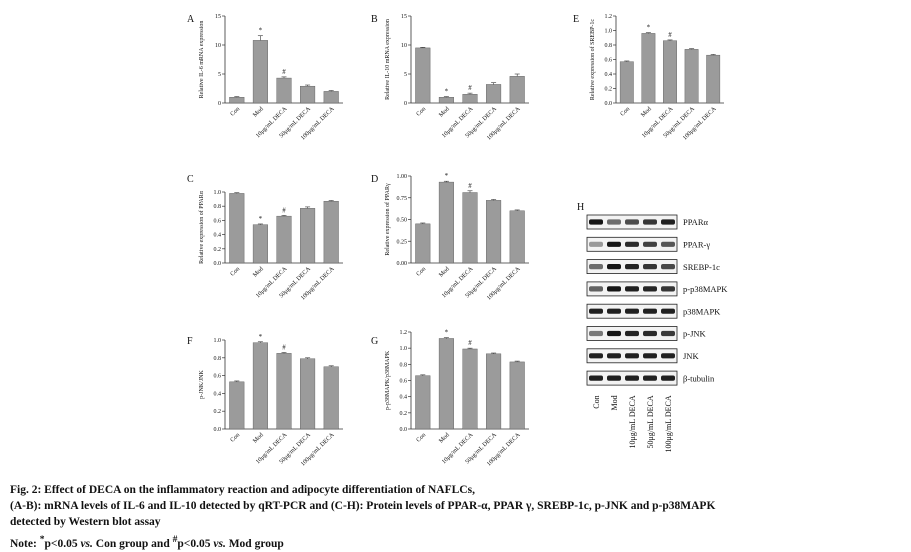 Image resolution: width=911 pixels, height=552 pixels. Describe the element at coordinates (254, 543) in the screenshot. I see `note-d: Mod group` at that location.